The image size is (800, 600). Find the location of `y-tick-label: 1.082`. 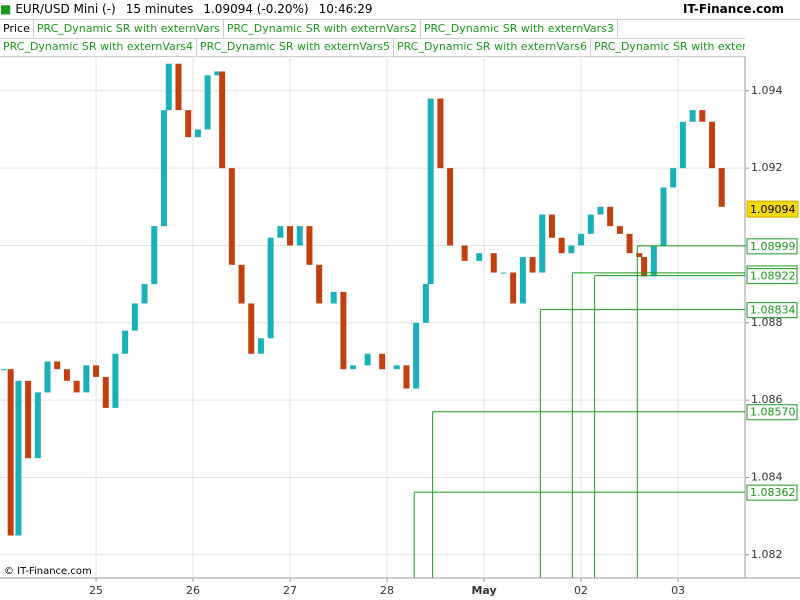

y-tick-label: 1.082 is located at coordinates (767, 554).